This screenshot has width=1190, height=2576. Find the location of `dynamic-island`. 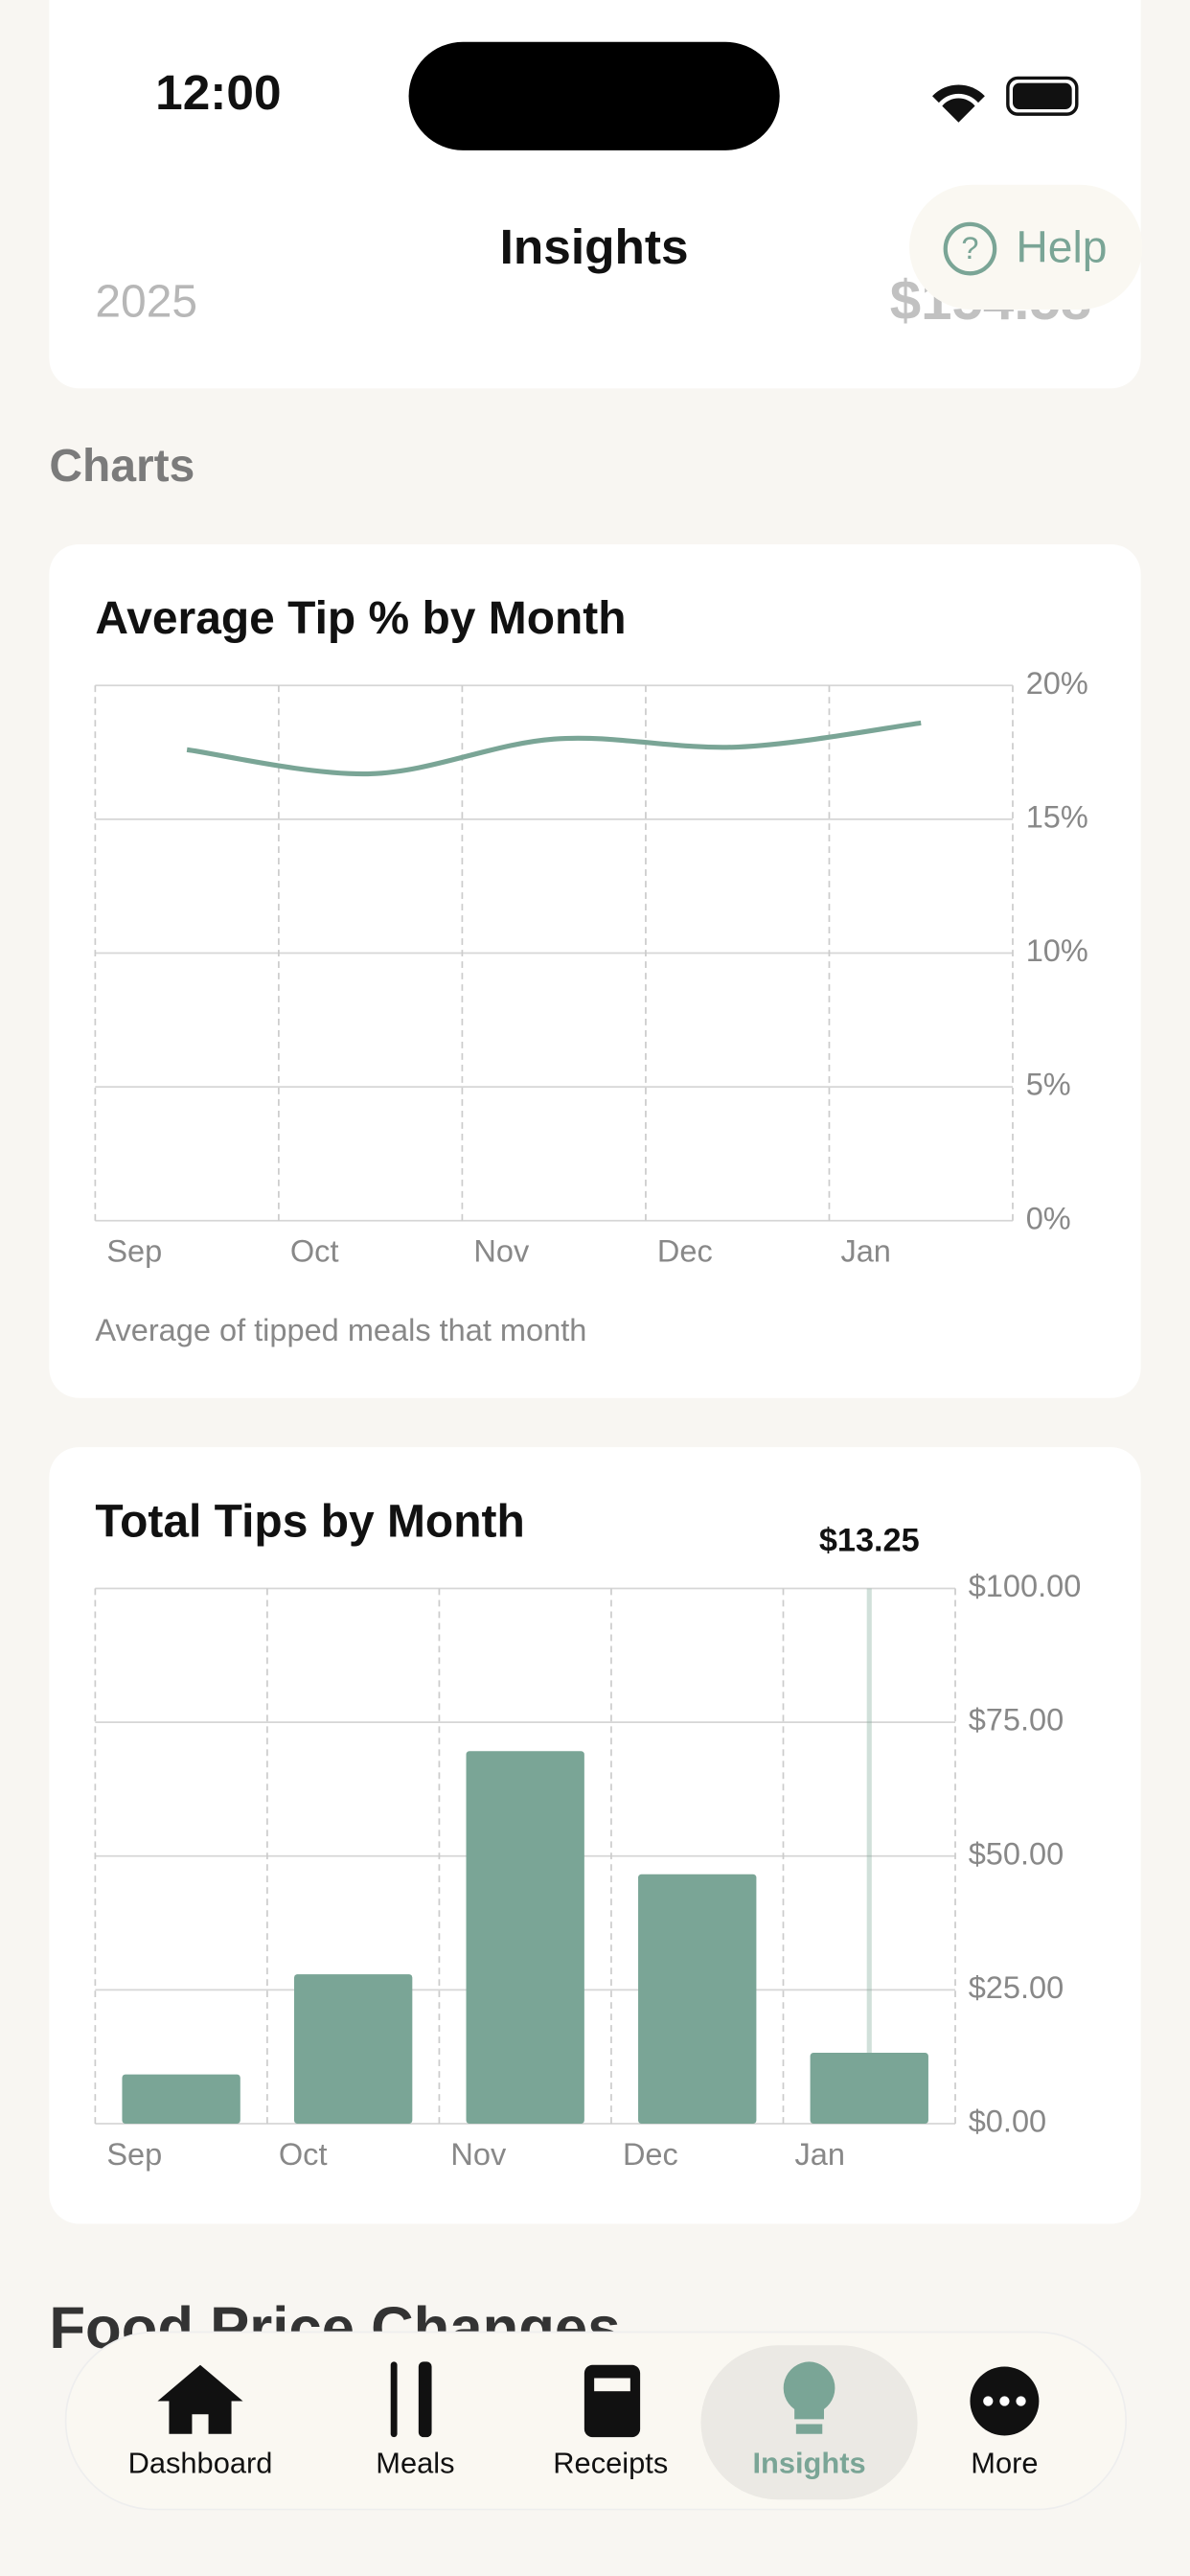

dynamic-island is located at coordinates (594, 95).